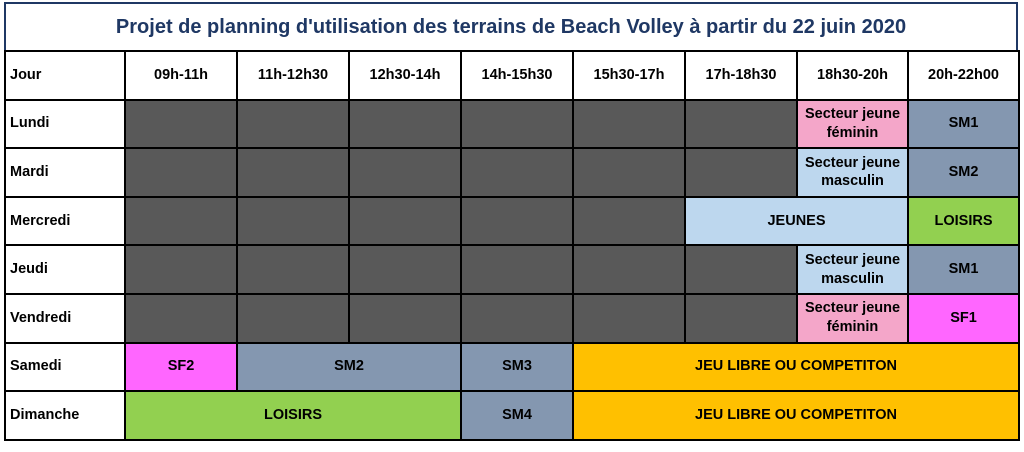  What do you see at coordinates (65, 318) in the screenshot?
I see `day-cell: Vendredi` at bounding box center [65, 318].